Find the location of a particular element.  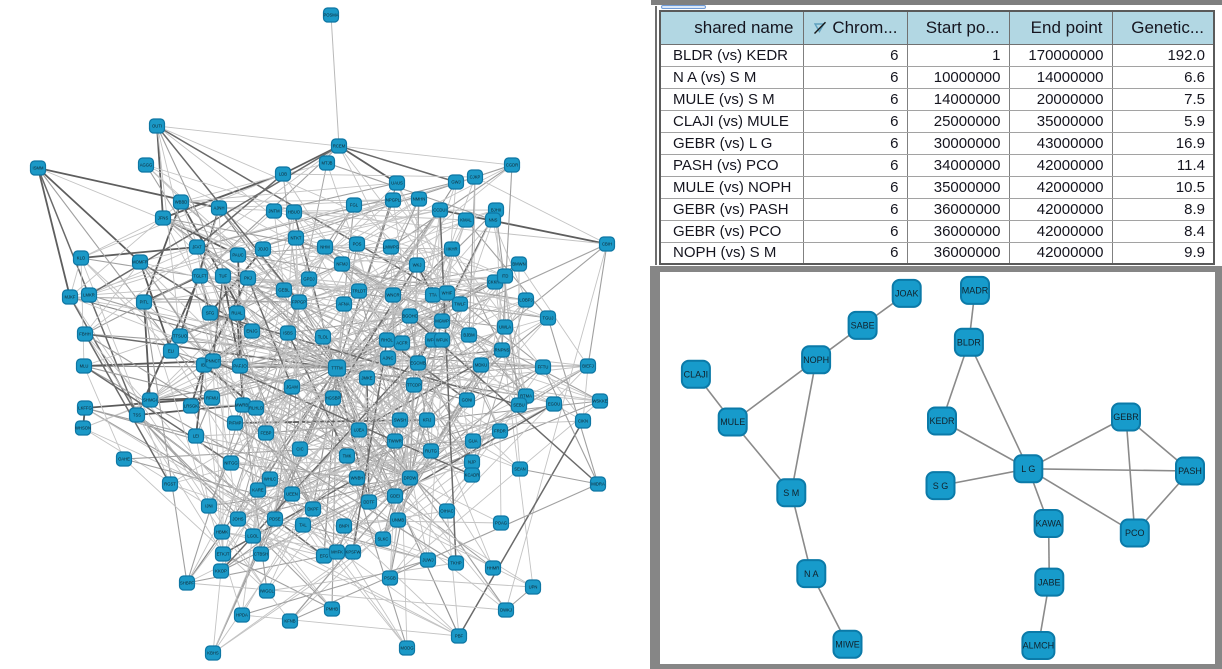

svg-text: DPDW is located at coordinates (410, 478).